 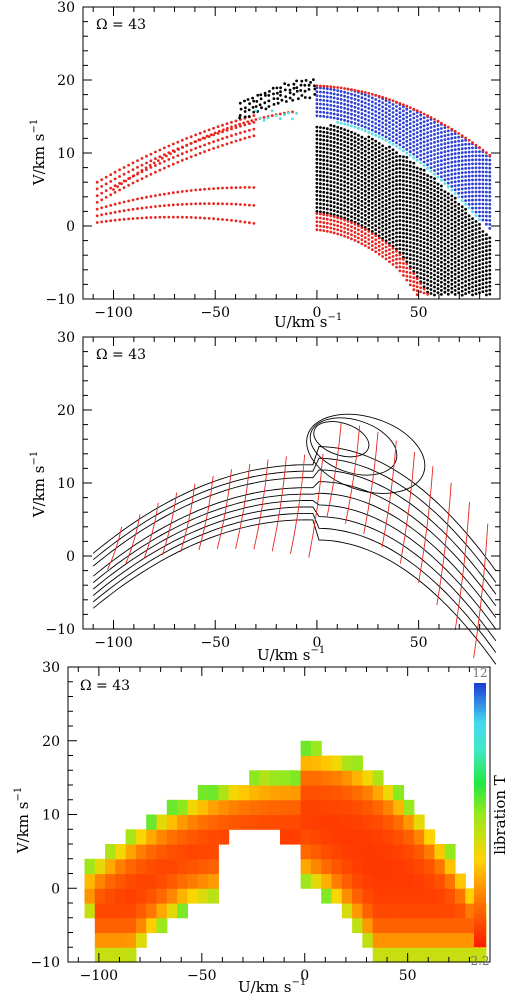 I want to click on heatmap-ylabel: V/km s−1, so click(x=22, y=820).